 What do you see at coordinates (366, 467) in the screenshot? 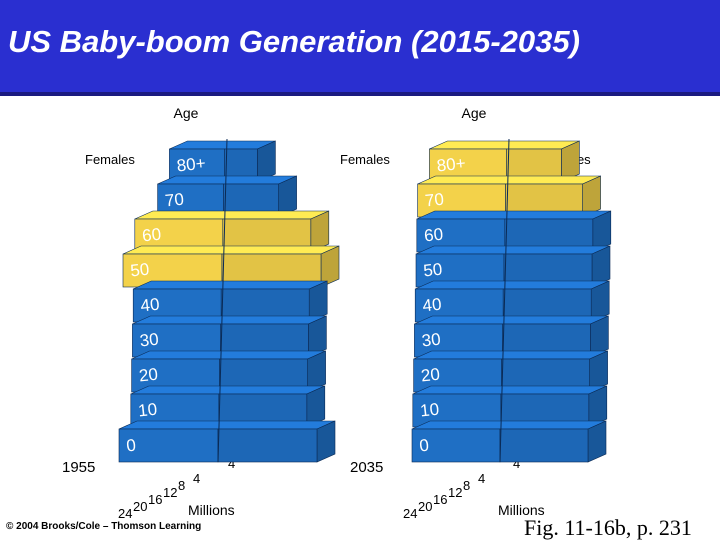
I see `year-label: 2035` at bounding box center [366, 467].